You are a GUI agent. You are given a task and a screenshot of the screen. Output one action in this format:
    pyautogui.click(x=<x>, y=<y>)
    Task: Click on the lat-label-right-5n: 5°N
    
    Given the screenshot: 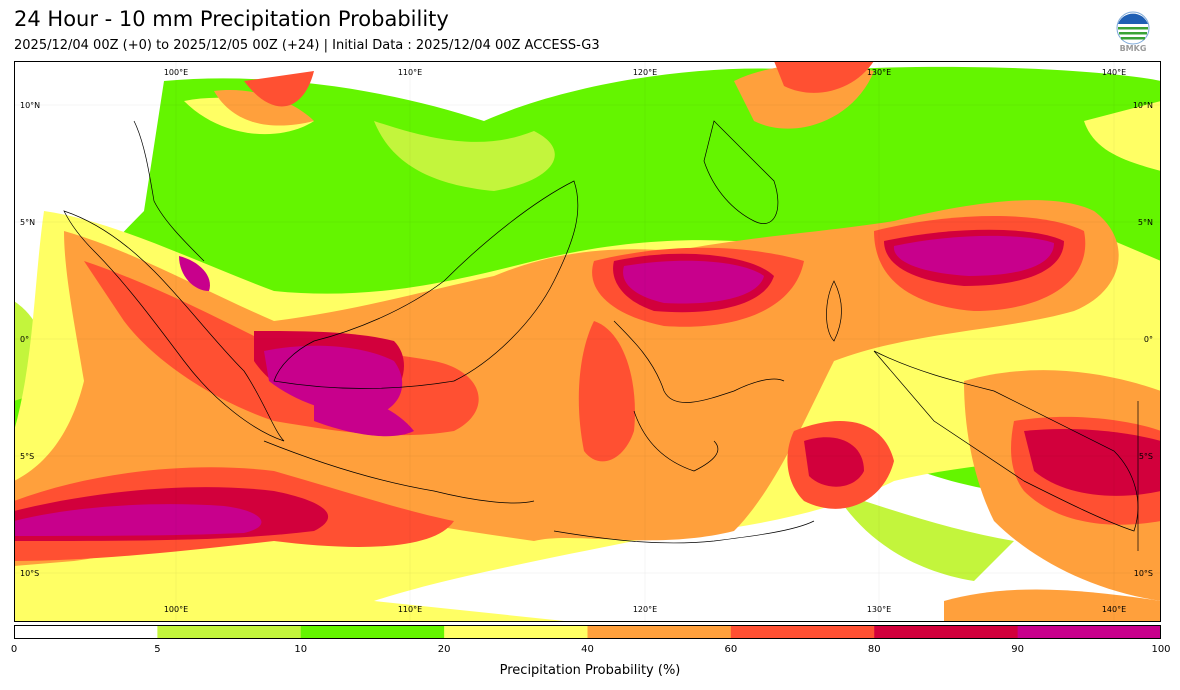 What is the action you would take?
    pyautogui.click(x=1145, y=222)
    